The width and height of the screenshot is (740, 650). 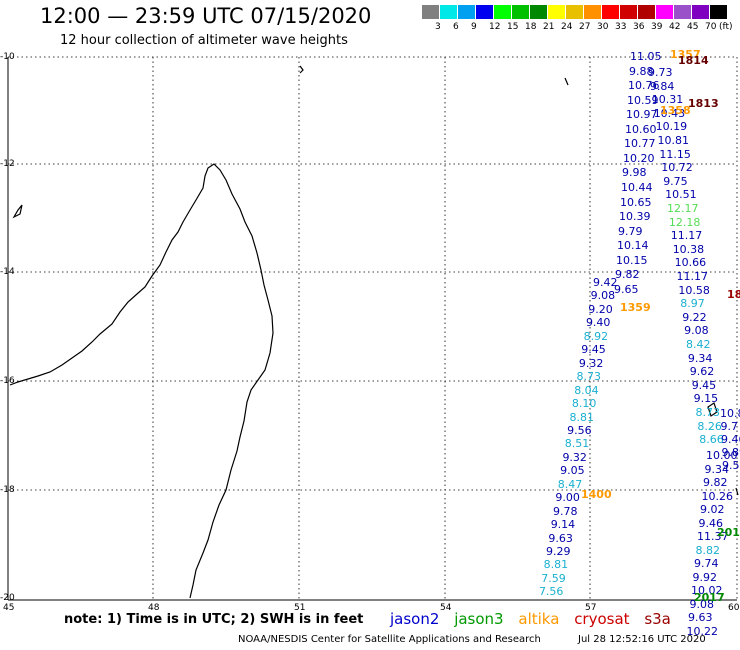 I want to click on colorbar-label: 42, so click(x=675, y=27).